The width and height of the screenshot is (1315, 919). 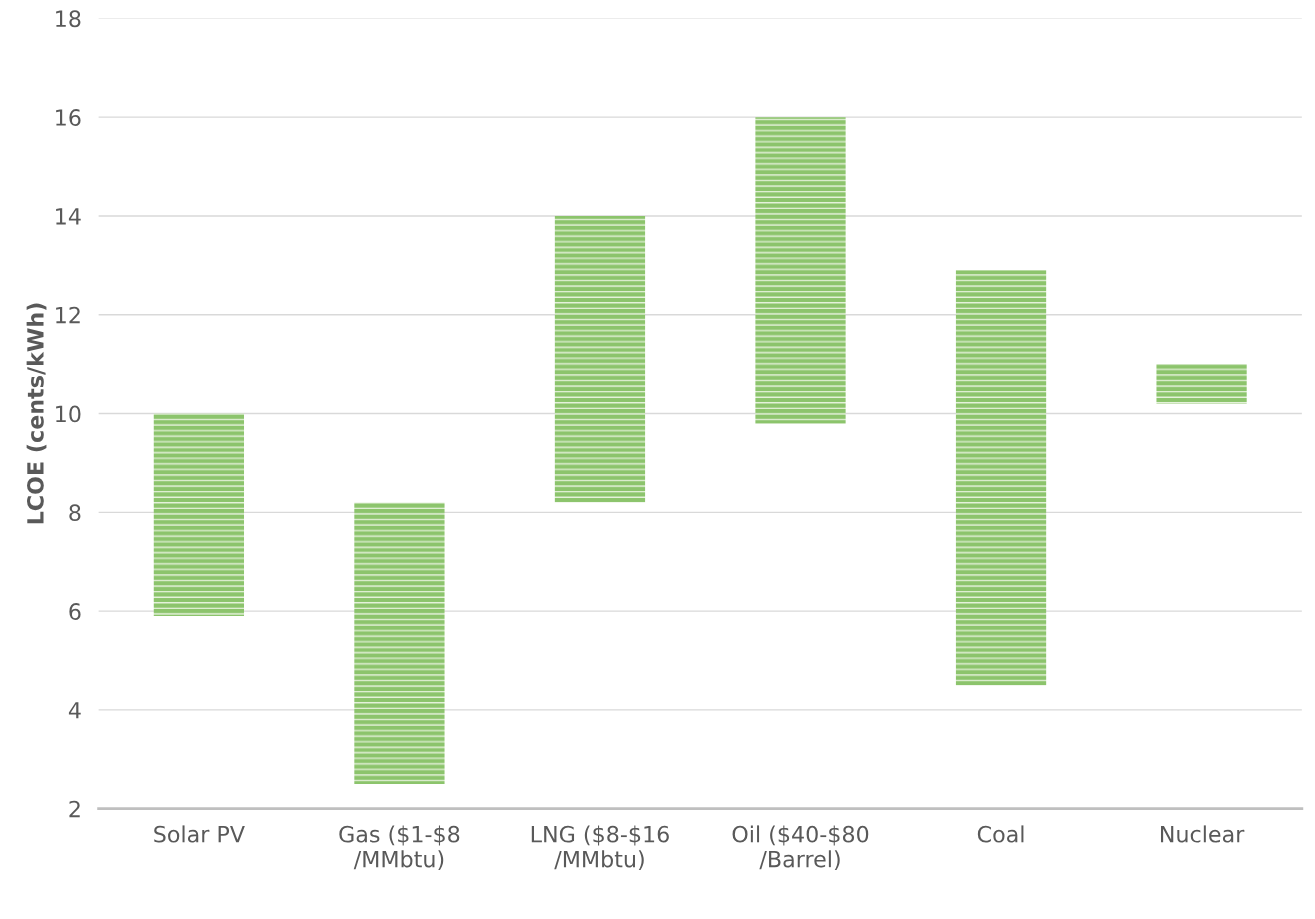 What do you see at coordinates (1000, 834) in the screenshot?
I see `x-tick-label: Coal` at bounding box center [1000, 834].